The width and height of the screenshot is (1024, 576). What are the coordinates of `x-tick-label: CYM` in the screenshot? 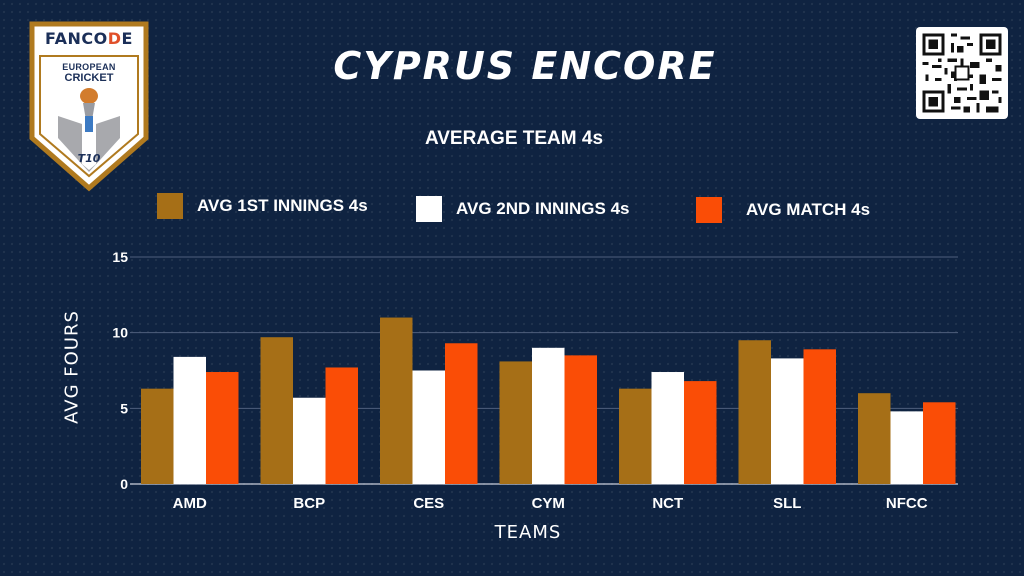 It's located at (548, 503).